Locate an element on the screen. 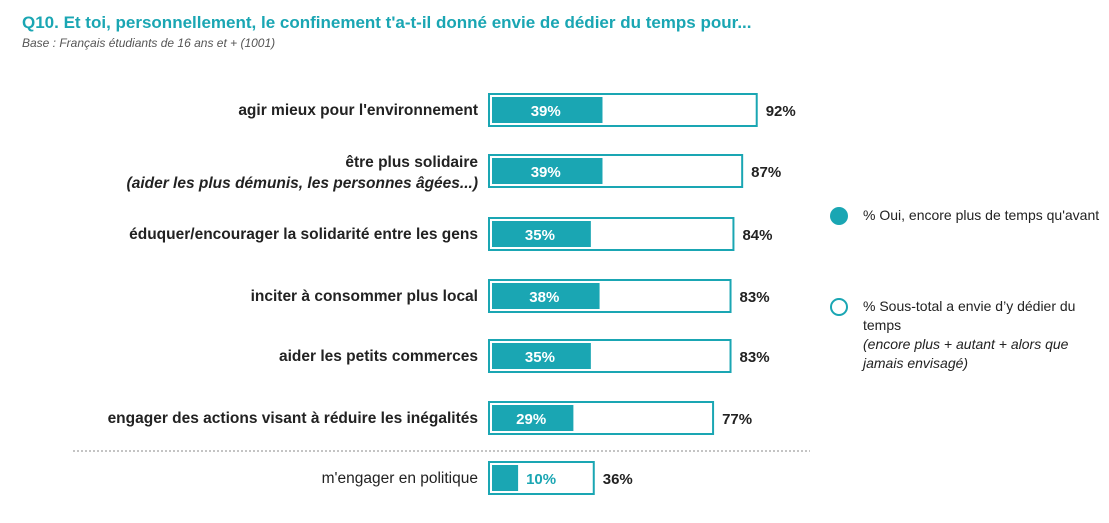  legend-filled-dot-icon is located at coordinates (839, 216).